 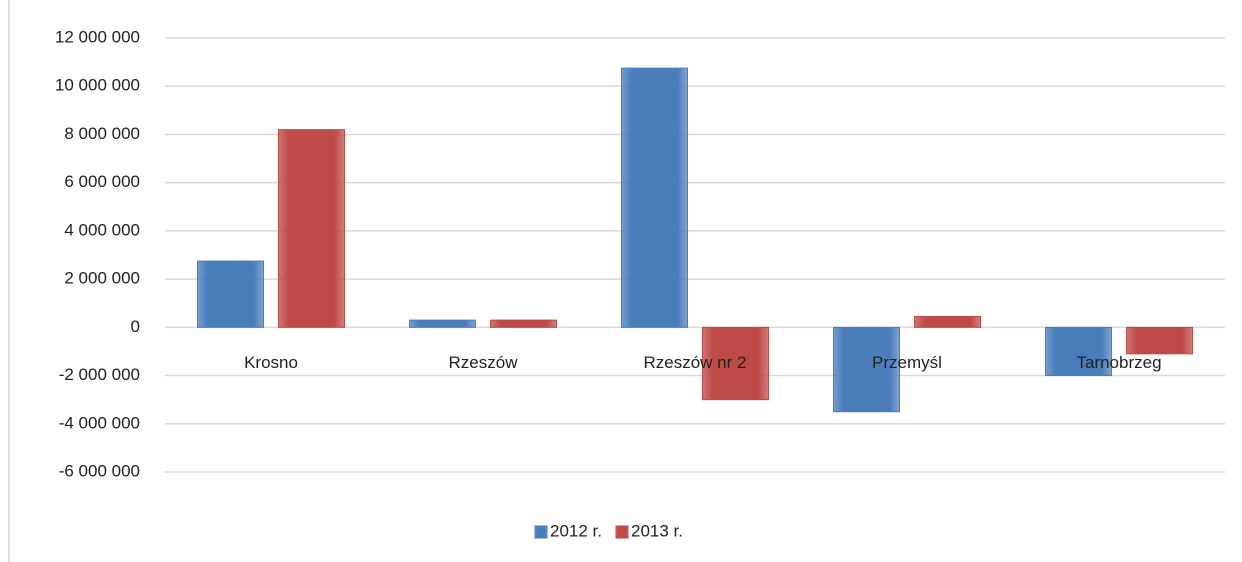 What do you see at coordinates (576, 530) in the screenshot?
I see `legend-label: 2012 r.` at bounding box center [576, 530].